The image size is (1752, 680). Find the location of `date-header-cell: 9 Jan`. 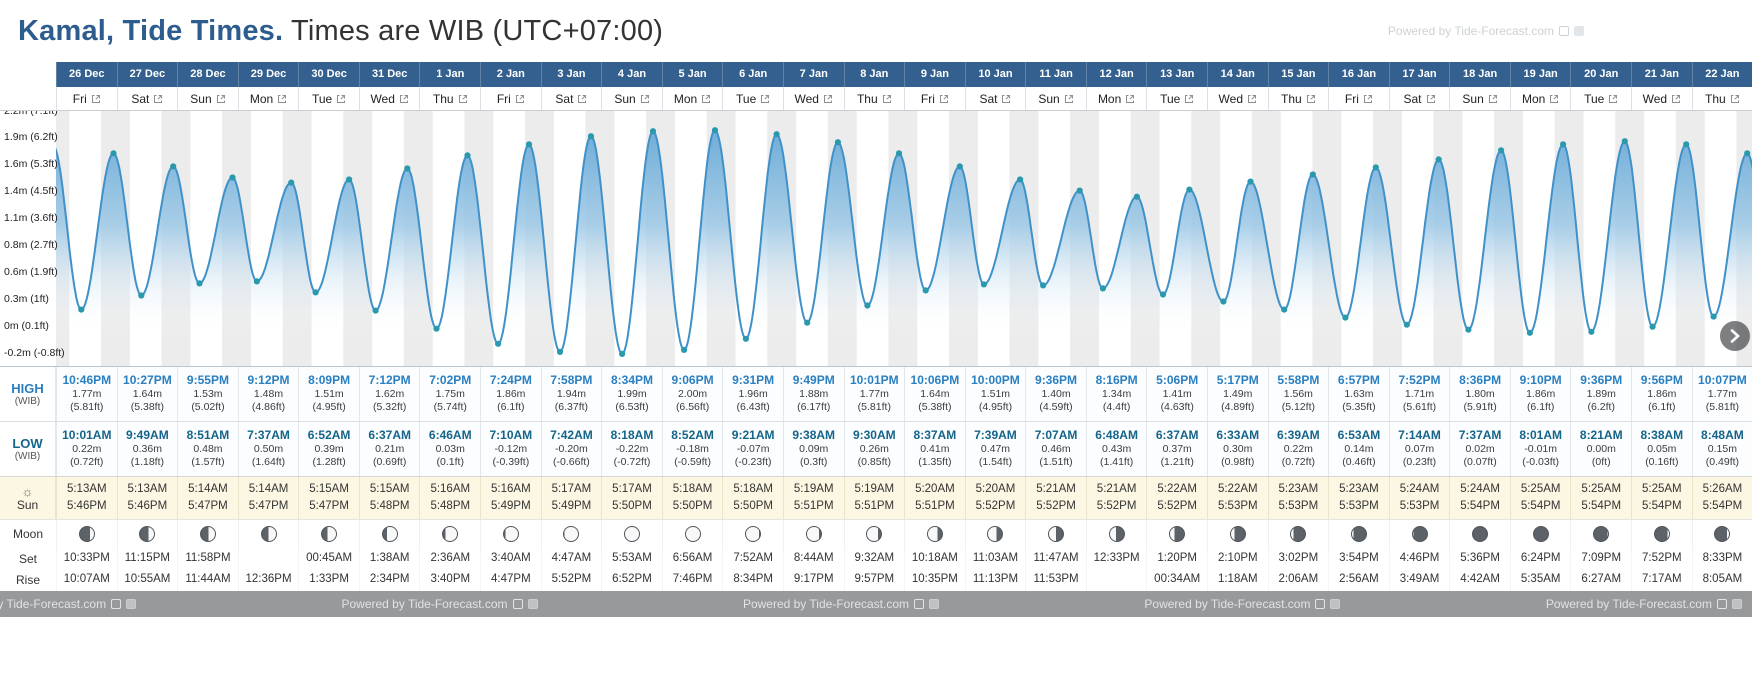

date-header-cell: 9 Jan is located at coordinates (934, 74).